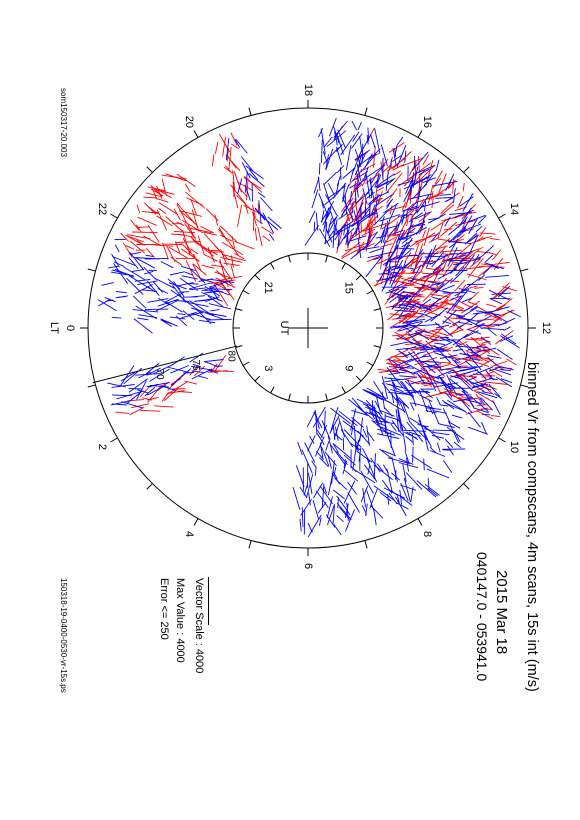 The width and height of the screenshot is (580, 820). I want to click on latitude-label: 70, so click(159, 375).